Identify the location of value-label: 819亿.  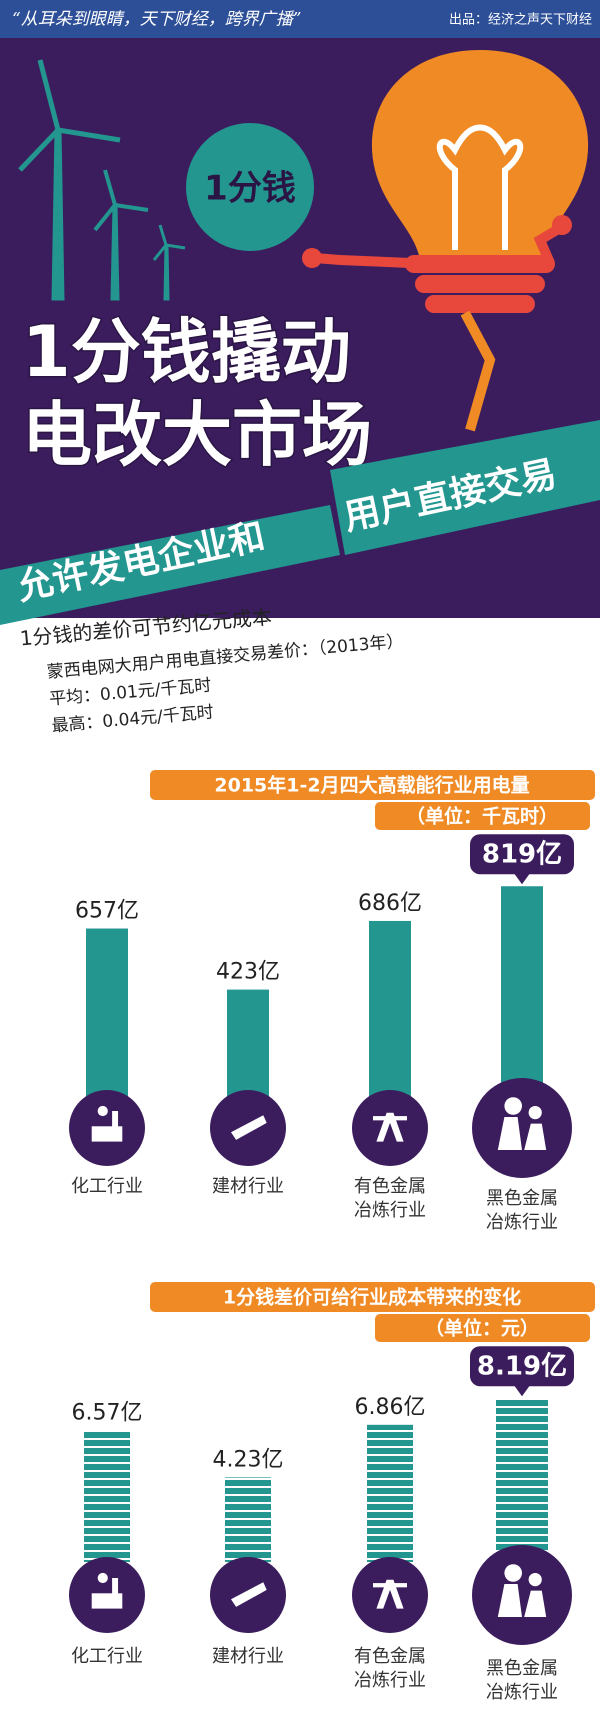
(522, 855).